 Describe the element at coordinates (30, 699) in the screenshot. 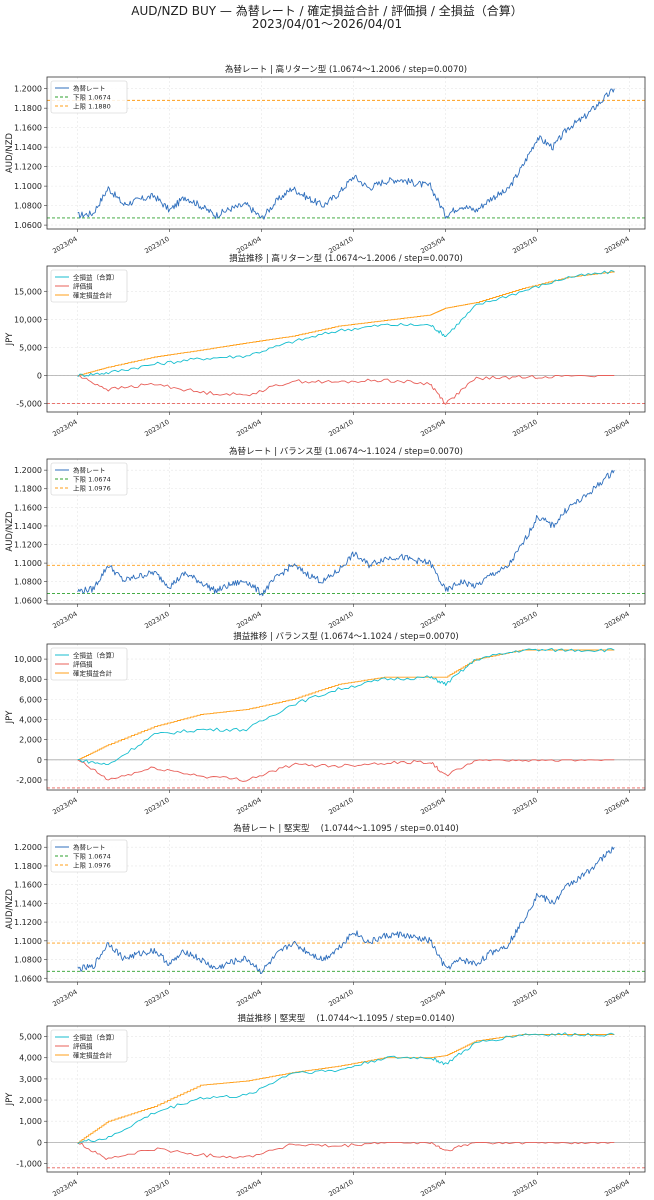

I see `y-tick-label: 6,000` at that location.